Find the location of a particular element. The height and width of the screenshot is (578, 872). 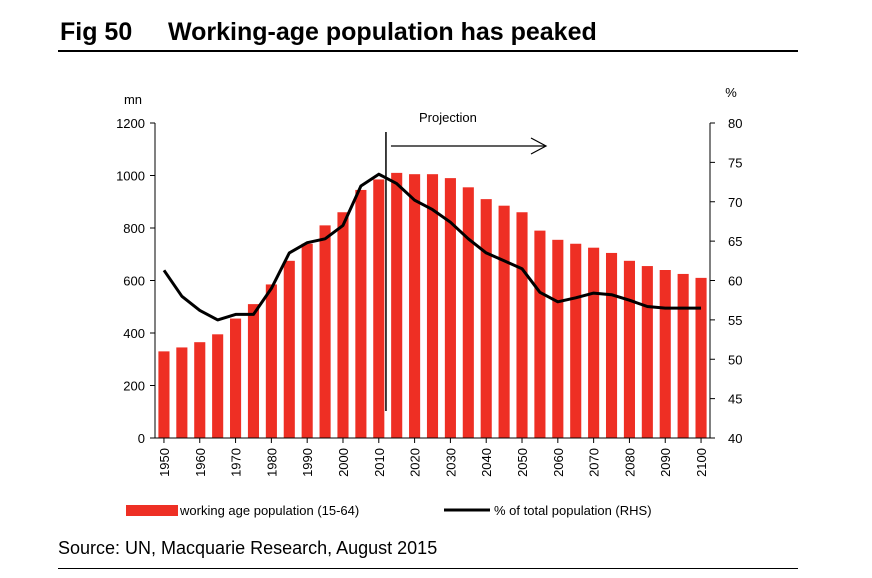

x-tick-label: 1960 is located at coordinates (200, 462).